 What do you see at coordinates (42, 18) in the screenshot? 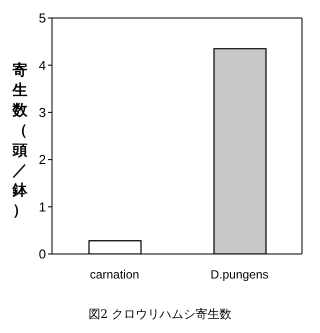
I see `y-tick-label: 5` at bounding box center [42, 18].